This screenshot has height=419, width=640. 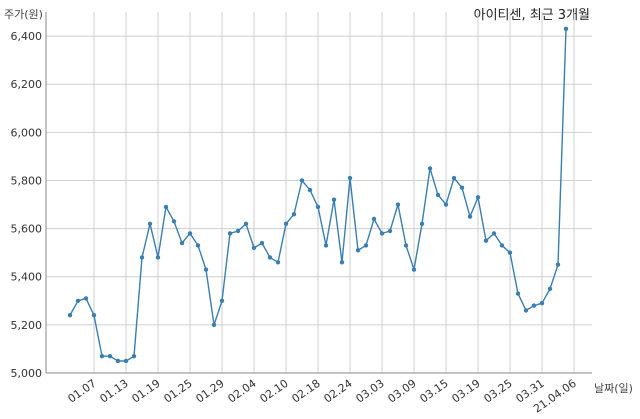 What do you see at coordinates (369, 391) in the screenshot?
I see `x-tick-label: 03.03` at bounding box center [369, 391].